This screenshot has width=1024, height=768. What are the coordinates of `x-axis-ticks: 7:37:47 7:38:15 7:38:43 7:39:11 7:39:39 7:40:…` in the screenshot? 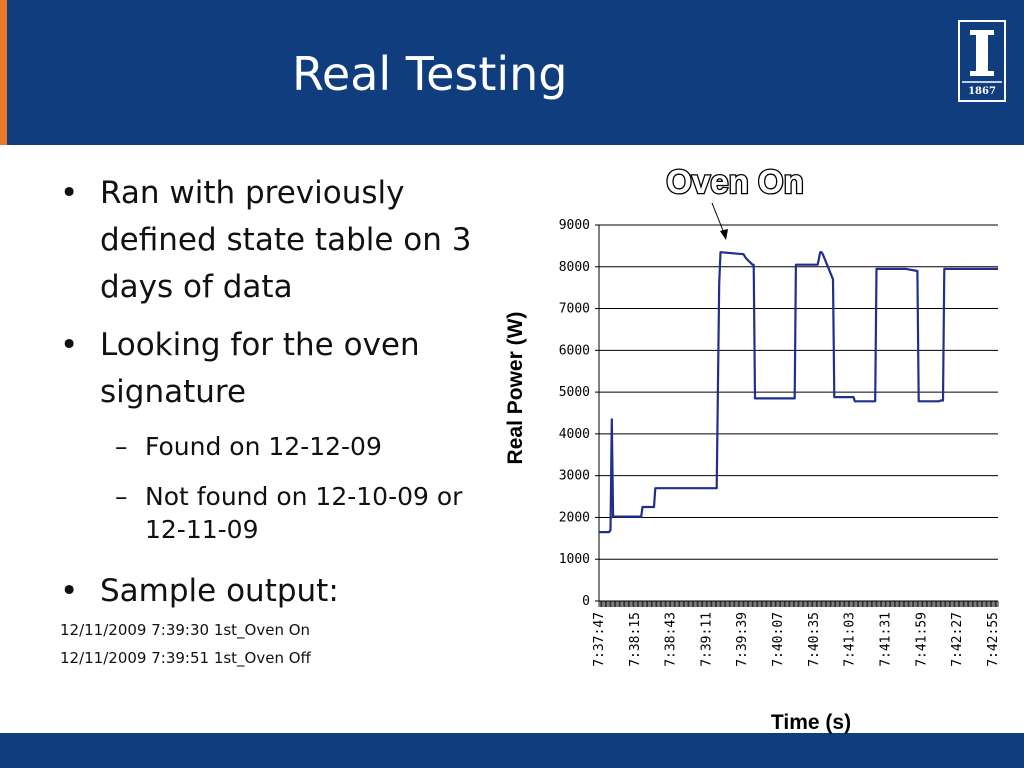 It's located at (796, 639).